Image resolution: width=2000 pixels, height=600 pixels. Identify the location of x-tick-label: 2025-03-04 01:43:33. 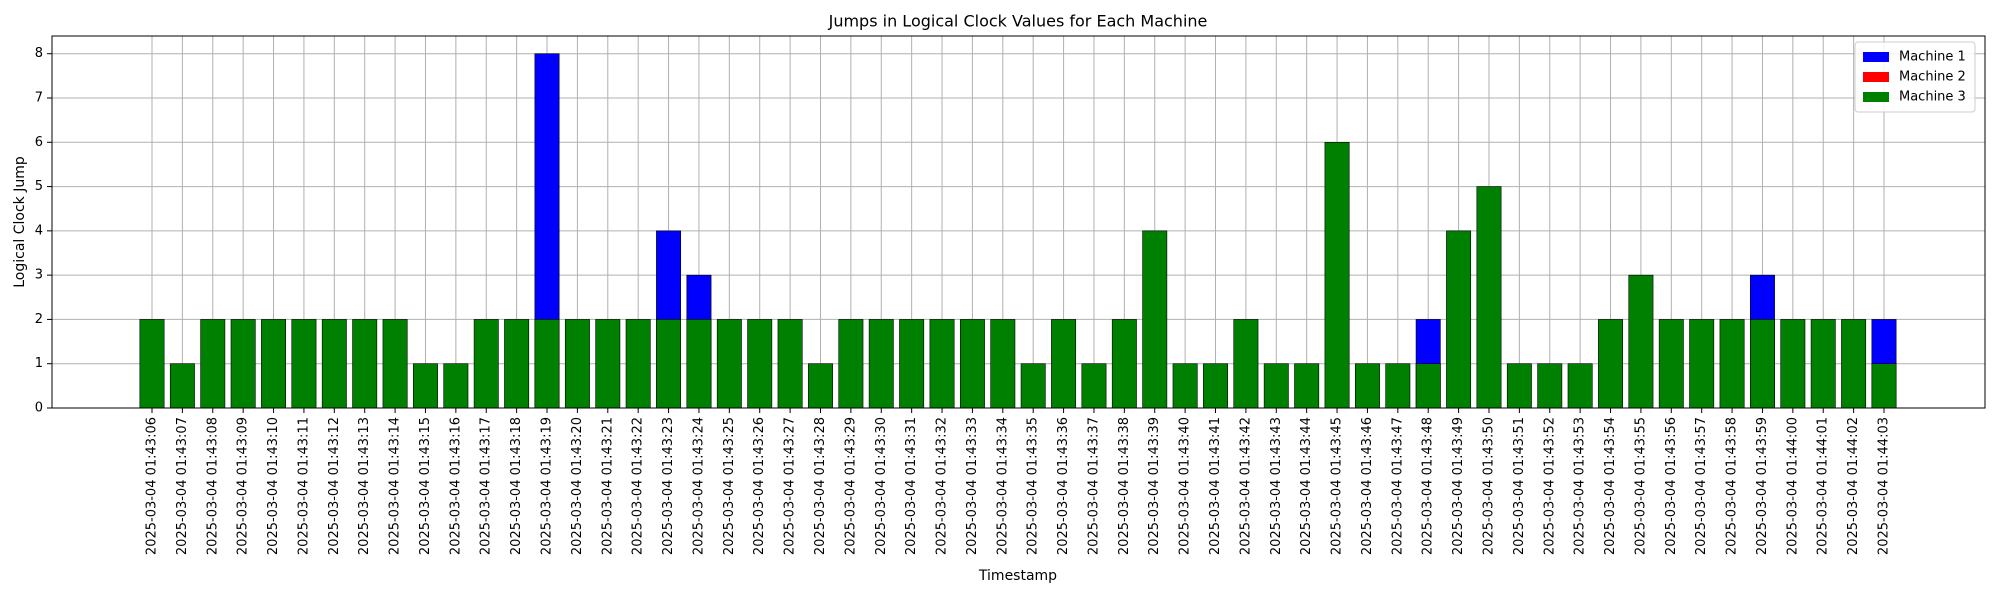
(972, 486).